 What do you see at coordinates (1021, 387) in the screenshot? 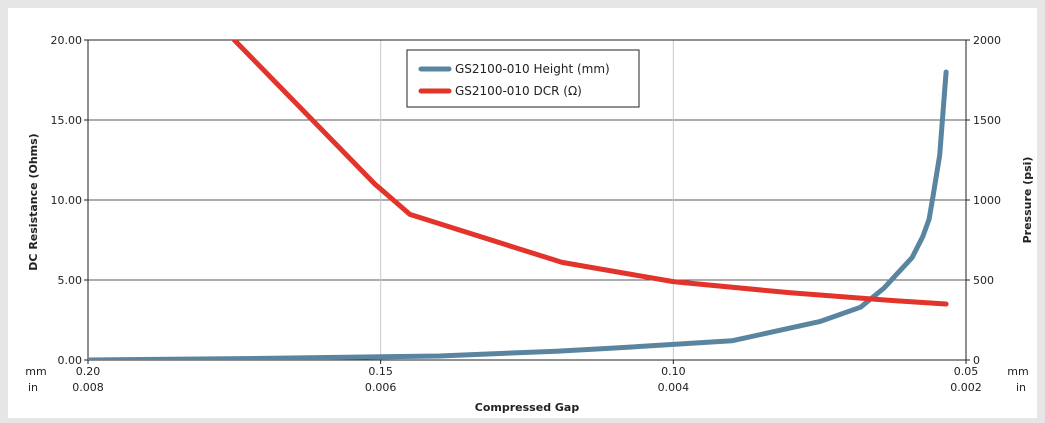
I see `x-unit-in-right: in` at bounding box center [1021, 387].